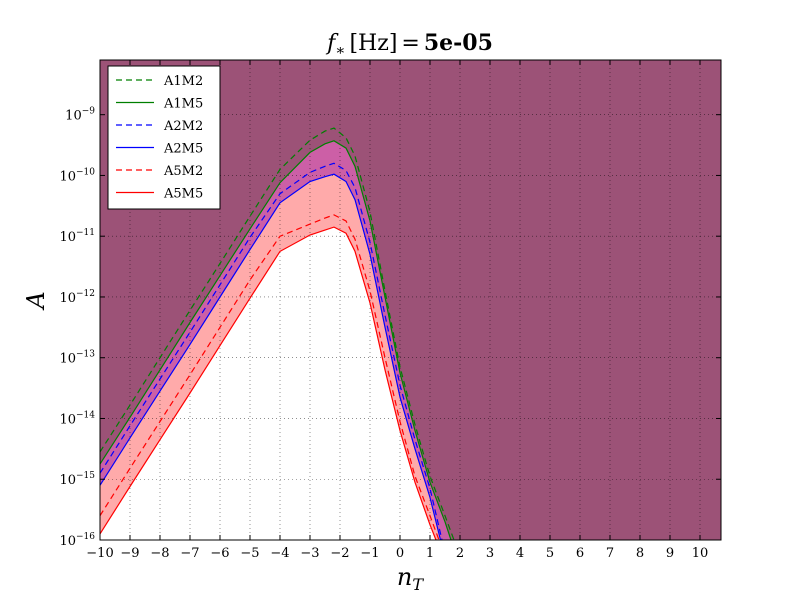 This screenshot has width=800, height=600. What do you see at coordinates (279, 553) in the screenshot?
I see `x-tick-label: −4` at bounding box center [279, 553].